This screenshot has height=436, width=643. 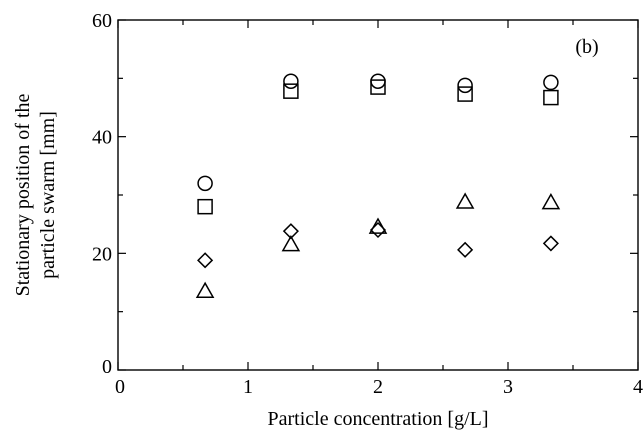 I want to click on y-tick-label: 20, so click(x=102, y=254).